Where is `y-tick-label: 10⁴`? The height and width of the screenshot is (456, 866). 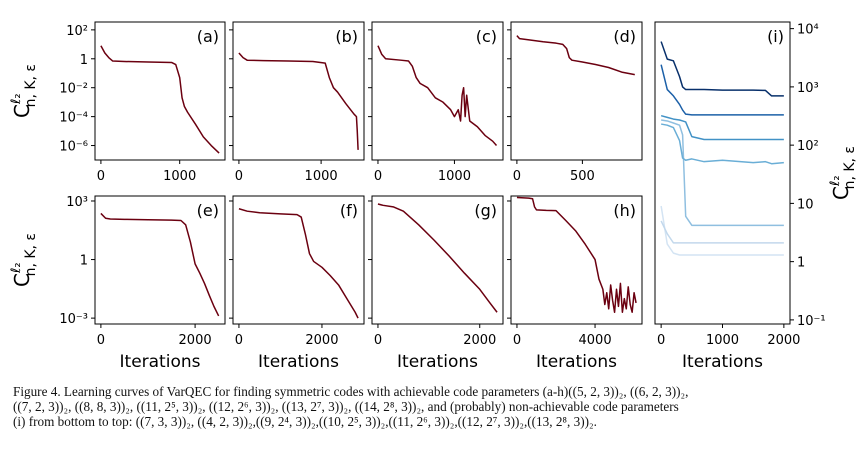 y-tick-label: 10⁴ is located at coordinates (808, 30).